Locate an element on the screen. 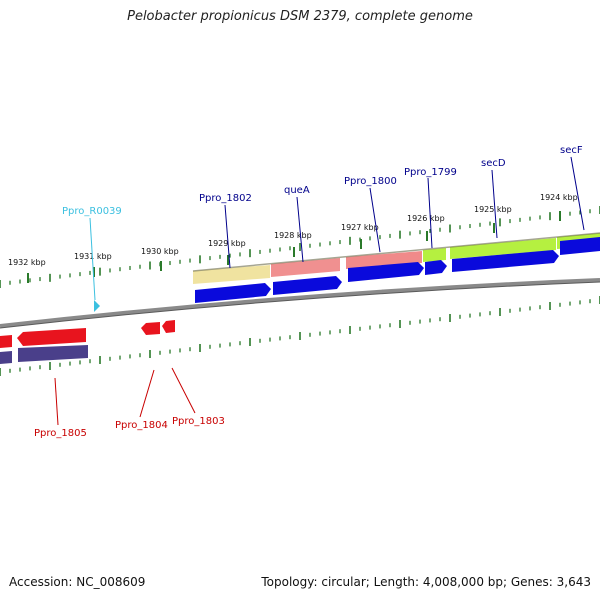  cds-reverse-left is located at coordinates (6, 341).